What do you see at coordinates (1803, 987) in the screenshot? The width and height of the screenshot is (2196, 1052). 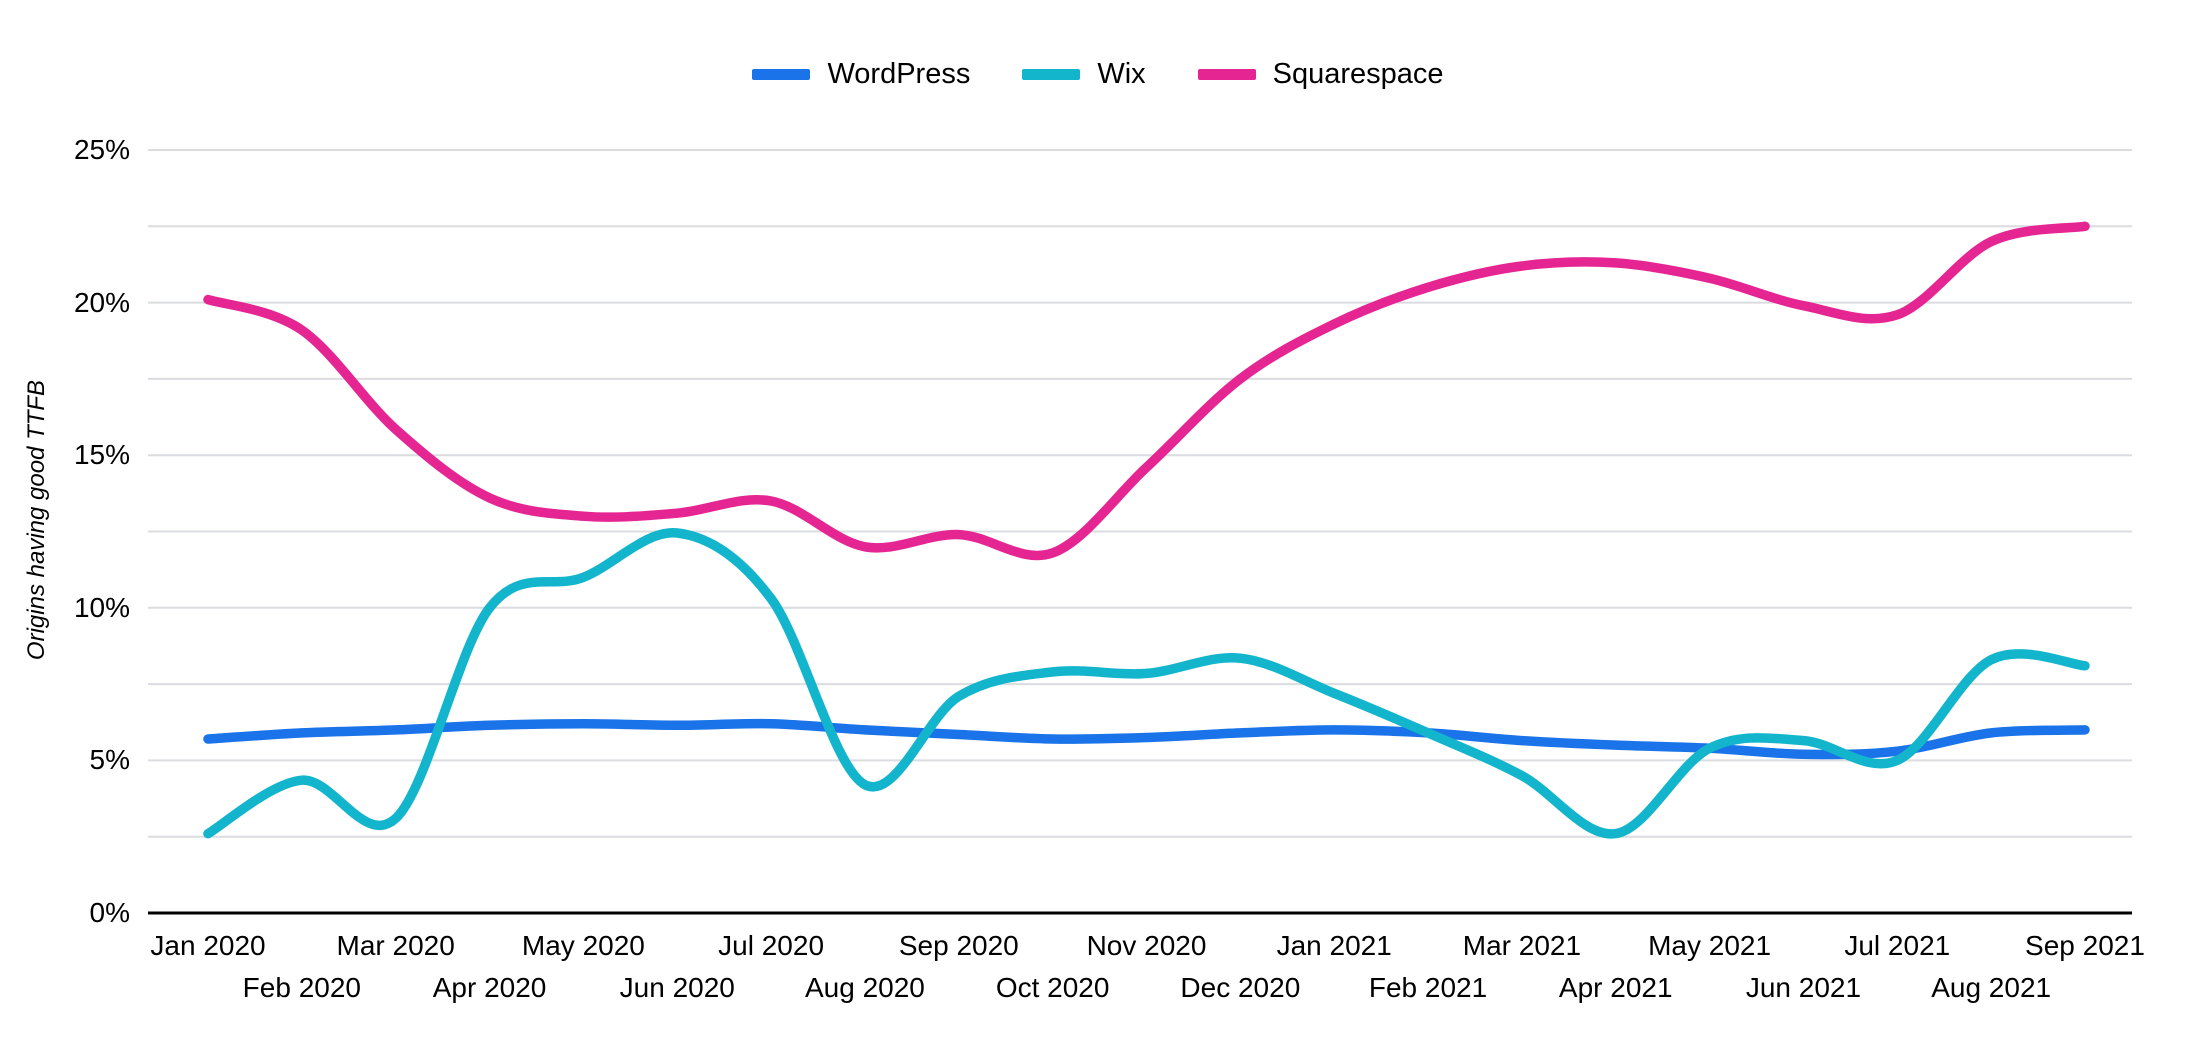 I see `x-tick-label: Jun 2021` at bounding box center [1803, 987].